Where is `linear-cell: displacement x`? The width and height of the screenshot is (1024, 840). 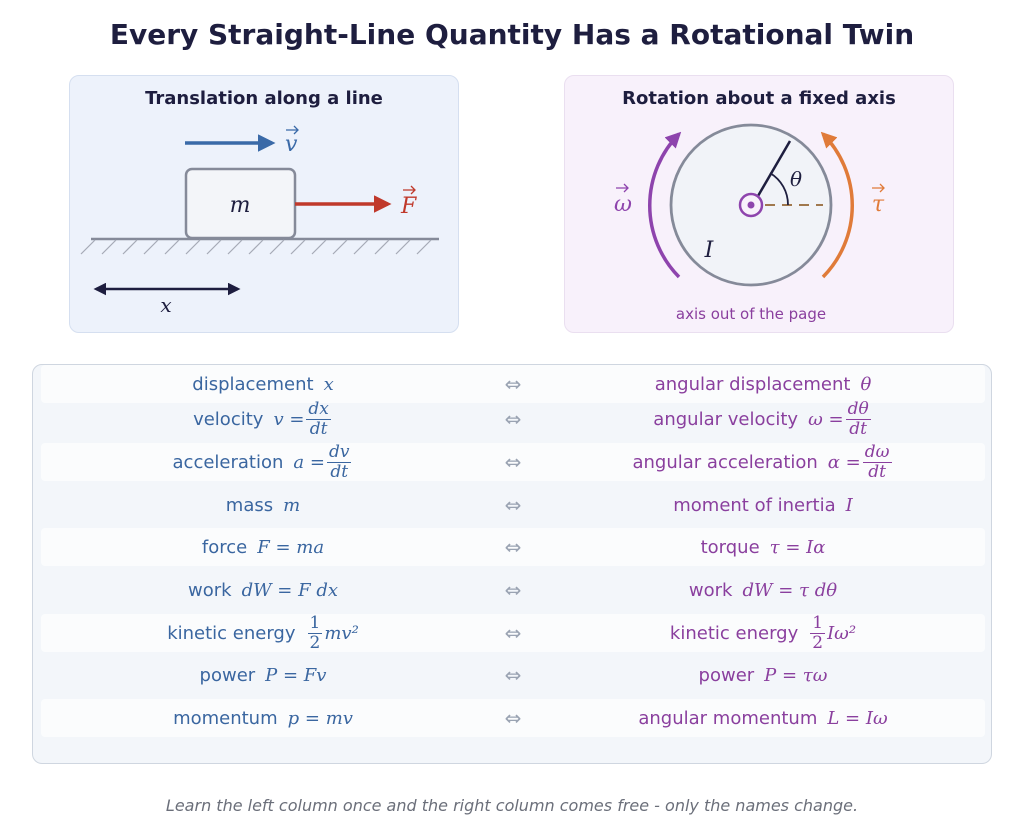
linear-cell: displacement x is located at coordinates (263, 384).